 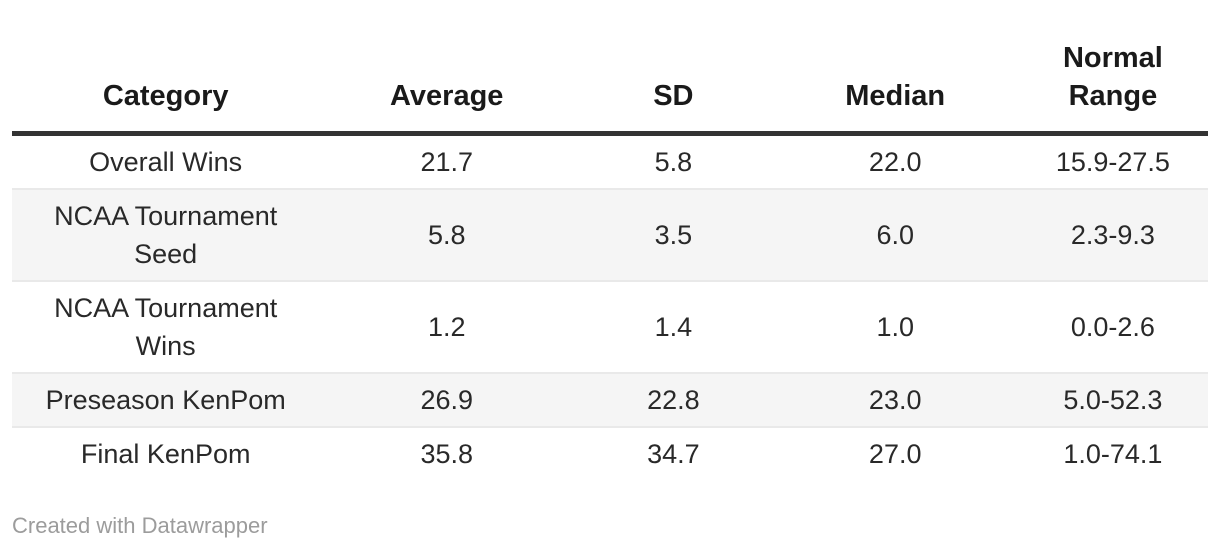 I want to click on cell-normal-range: 15.9-27.5, so click(x=1112, y=162).